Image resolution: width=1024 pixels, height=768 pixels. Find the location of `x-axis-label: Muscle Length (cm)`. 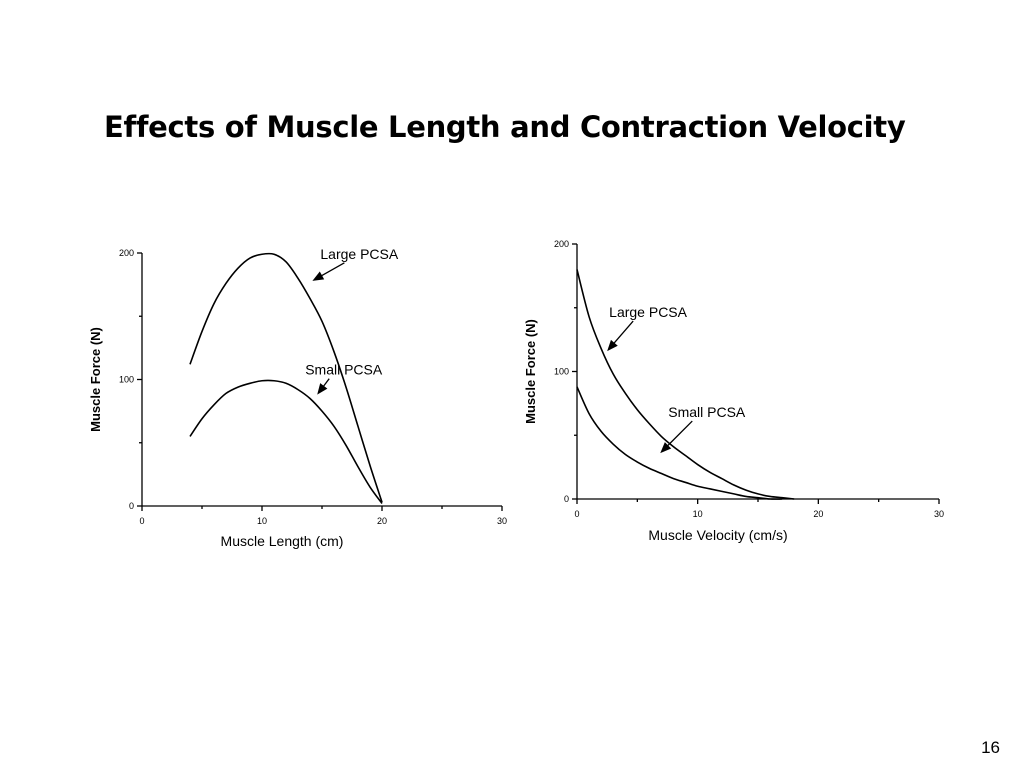

x-axis-label: Muscle Length (cm) is located at coordinates (282, 541).